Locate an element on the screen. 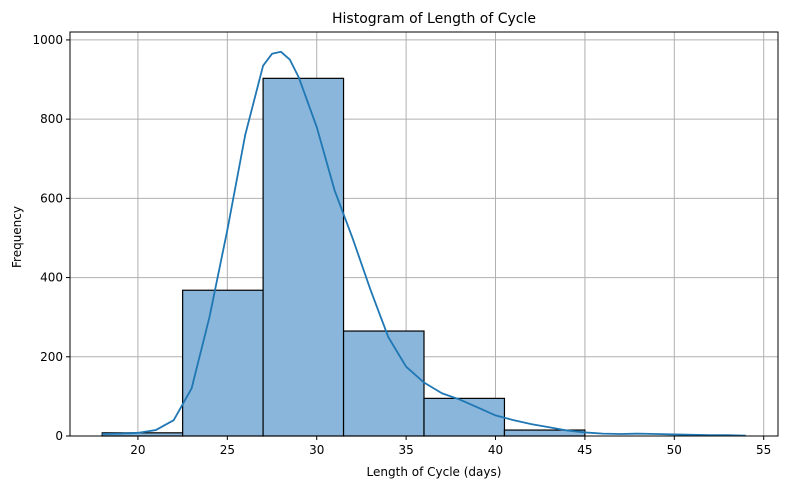  x-tick-label: 45 is located at coordinates (584, 450).